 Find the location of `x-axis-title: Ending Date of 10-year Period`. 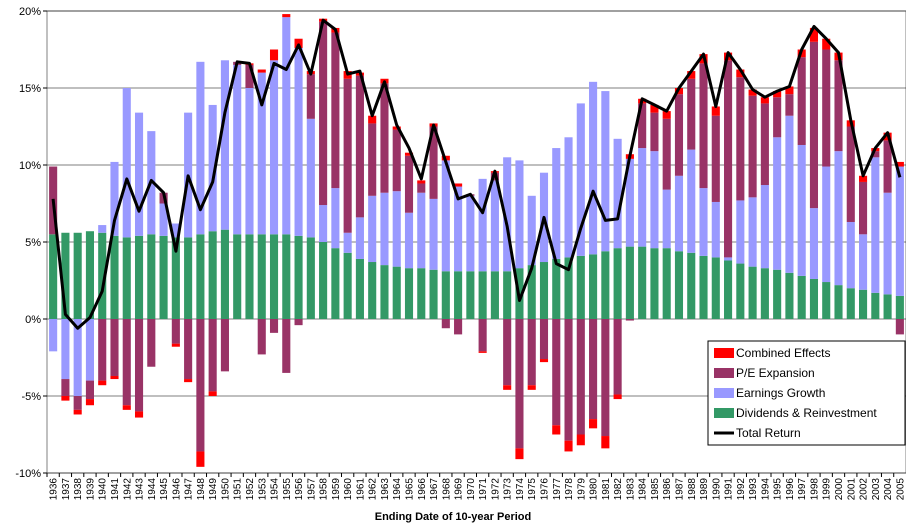

x-axis-title: Ending Date of 10-year Period is located at coordinates (453, 517).